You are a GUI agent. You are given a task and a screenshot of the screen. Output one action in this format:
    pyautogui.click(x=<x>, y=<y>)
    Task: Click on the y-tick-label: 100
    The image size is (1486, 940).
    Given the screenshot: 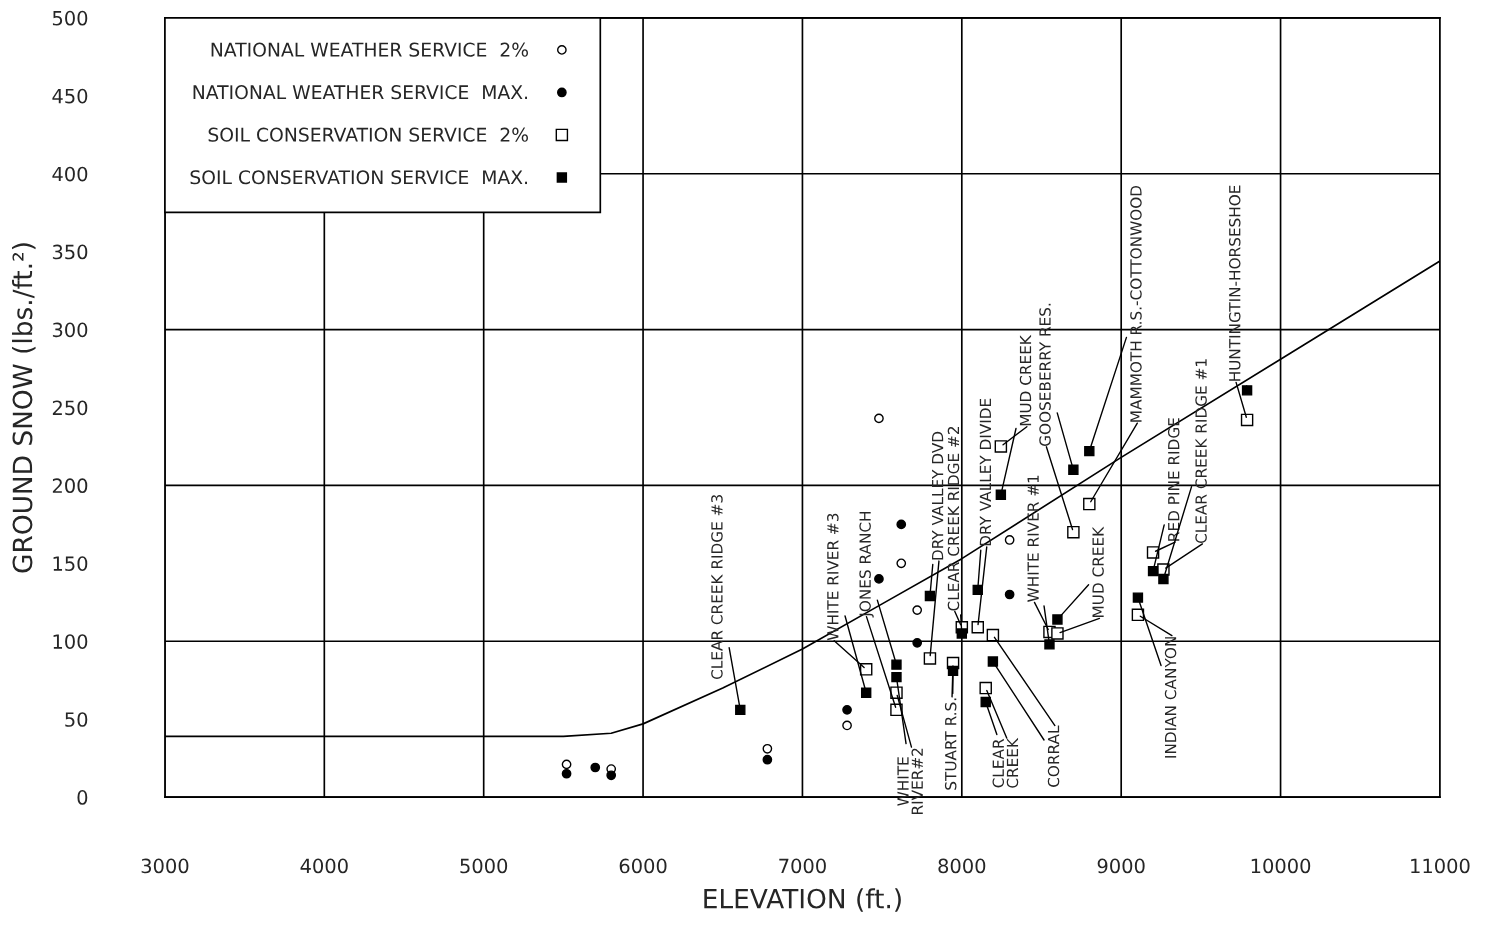 What is the action you would take?
    pyautogui.click(x=70, y=641)
    